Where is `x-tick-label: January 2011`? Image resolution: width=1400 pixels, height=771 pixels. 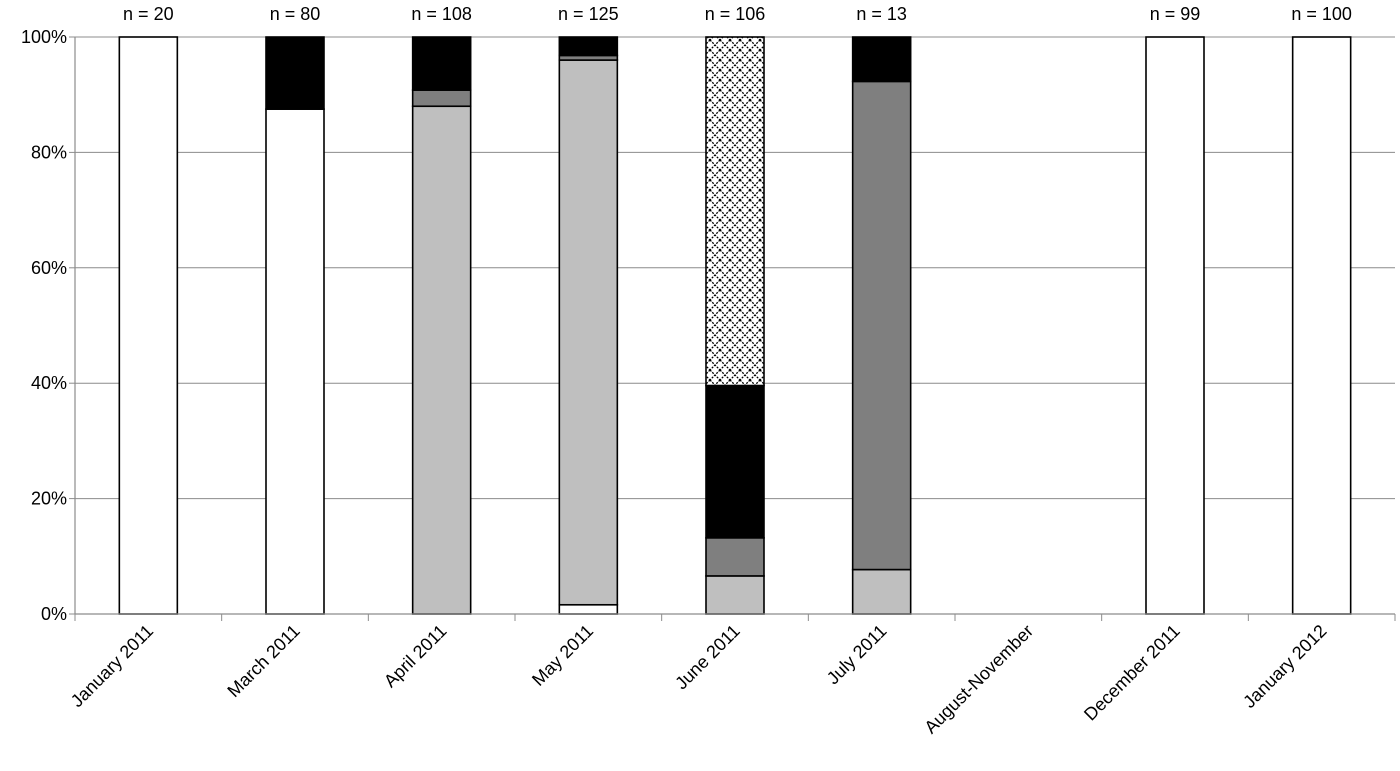
x-tick-label: January 2011 is located at coordinates (112, 666).